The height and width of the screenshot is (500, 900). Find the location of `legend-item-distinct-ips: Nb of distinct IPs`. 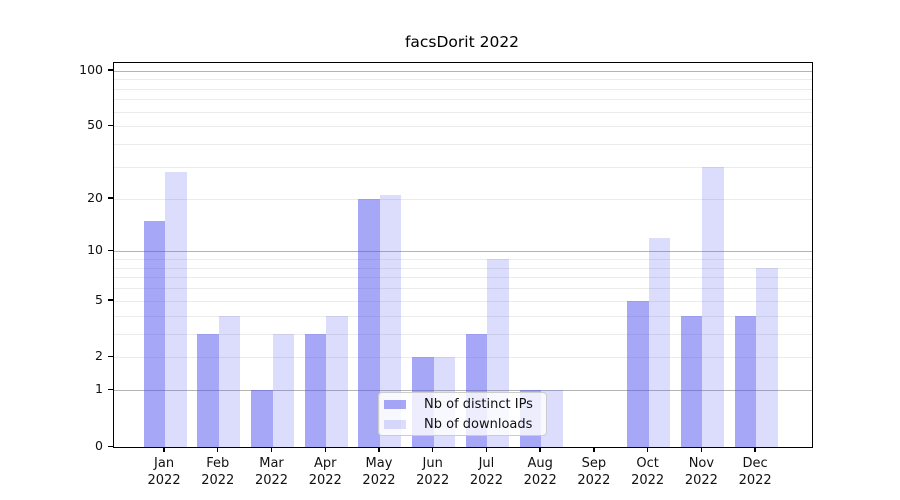

legend-item-distinct-ips: Nb of distinct IPs is located at coordinates (465, 404).